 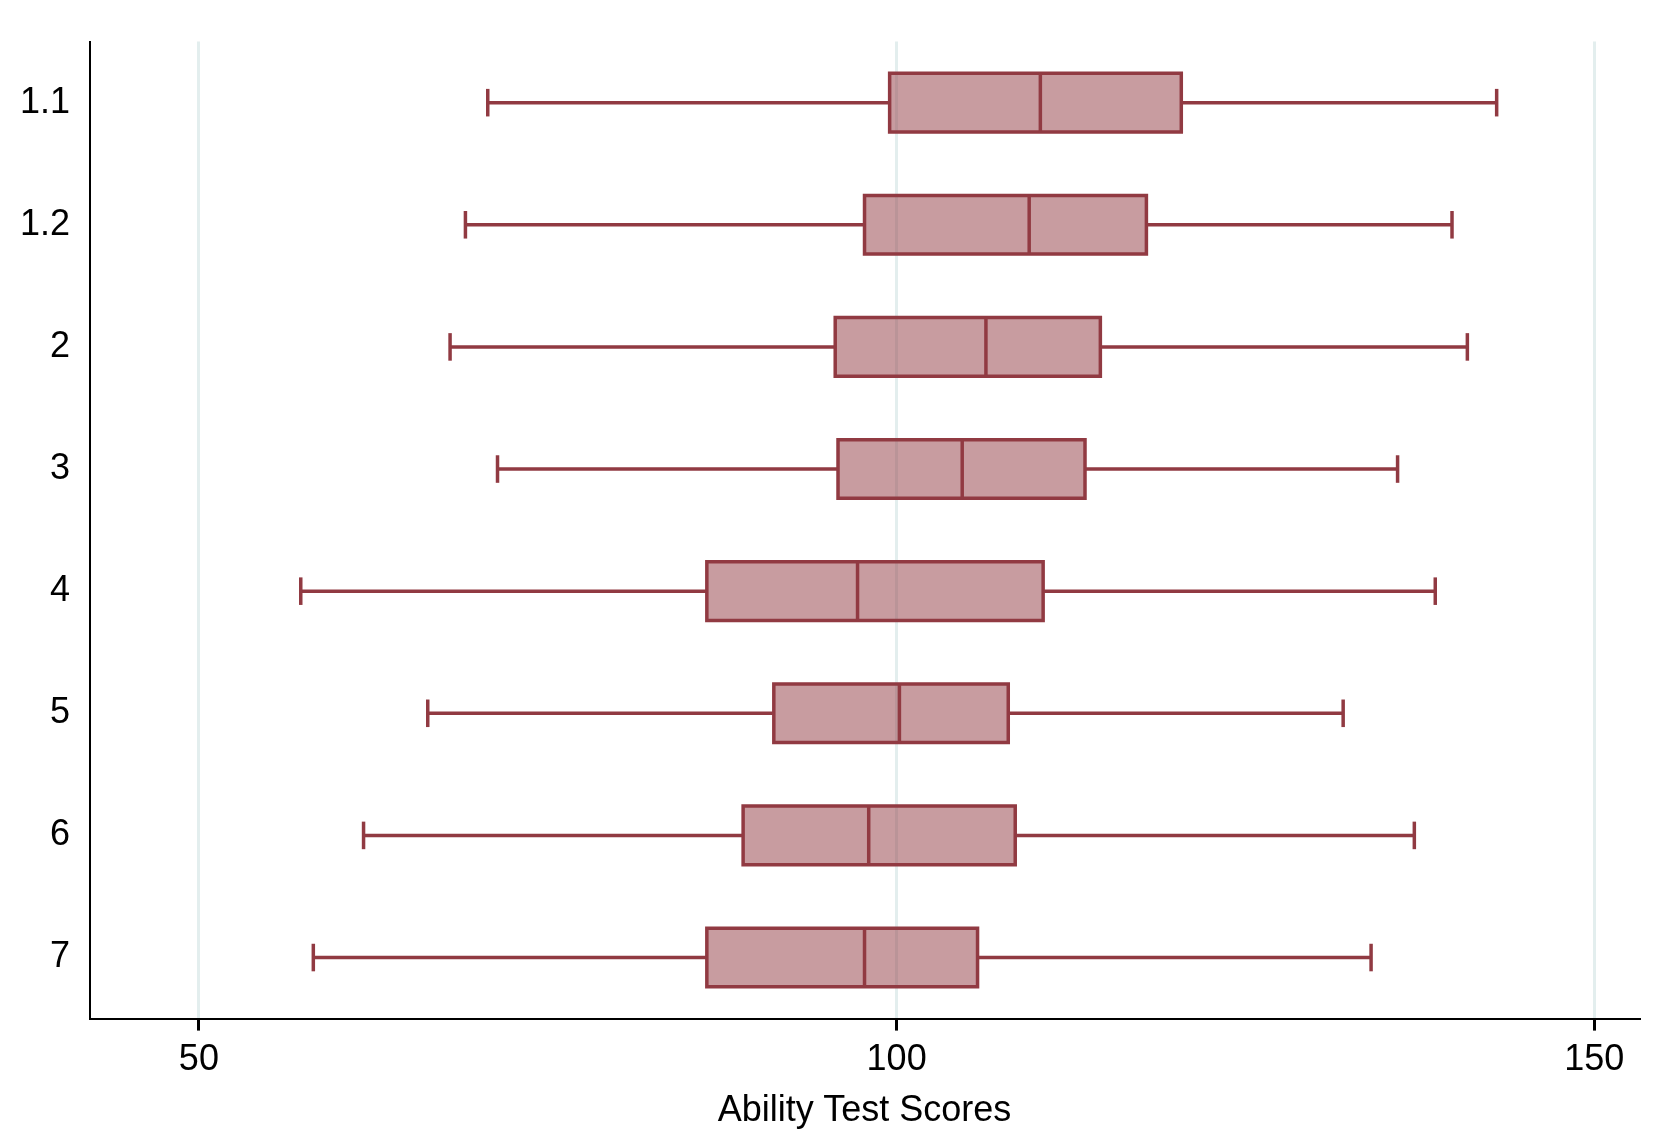 I want to click on x-tick-label: 50, so click(x=198, y=1058).